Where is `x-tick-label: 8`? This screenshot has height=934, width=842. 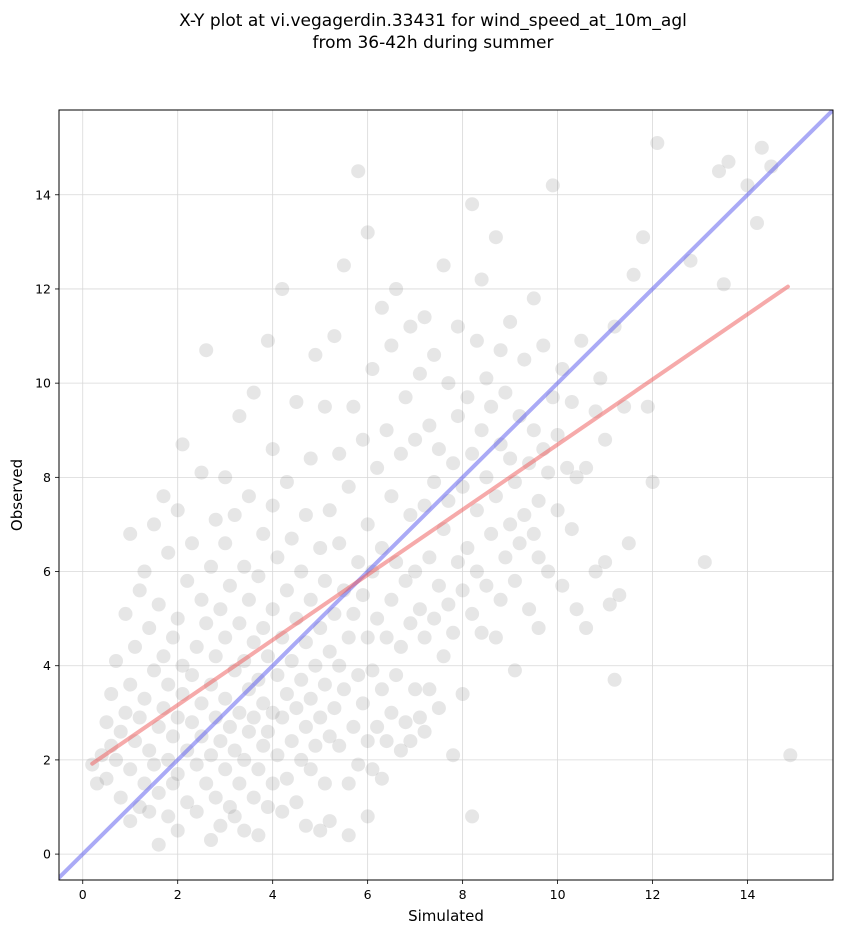
x-tick-label: 8 is located at coordinates (463, 894).